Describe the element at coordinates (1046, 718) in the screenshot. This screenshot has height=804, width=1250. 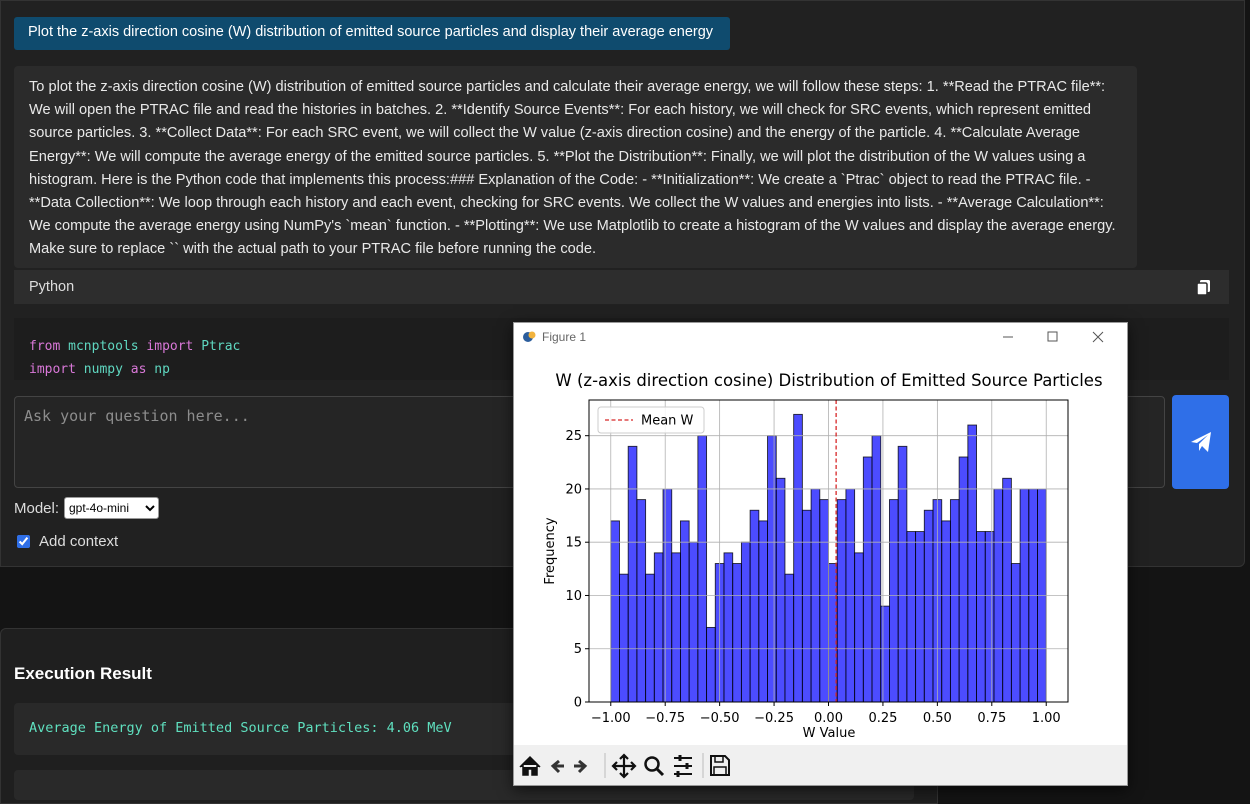
I see `x-tick-label: 1.00` at that location.